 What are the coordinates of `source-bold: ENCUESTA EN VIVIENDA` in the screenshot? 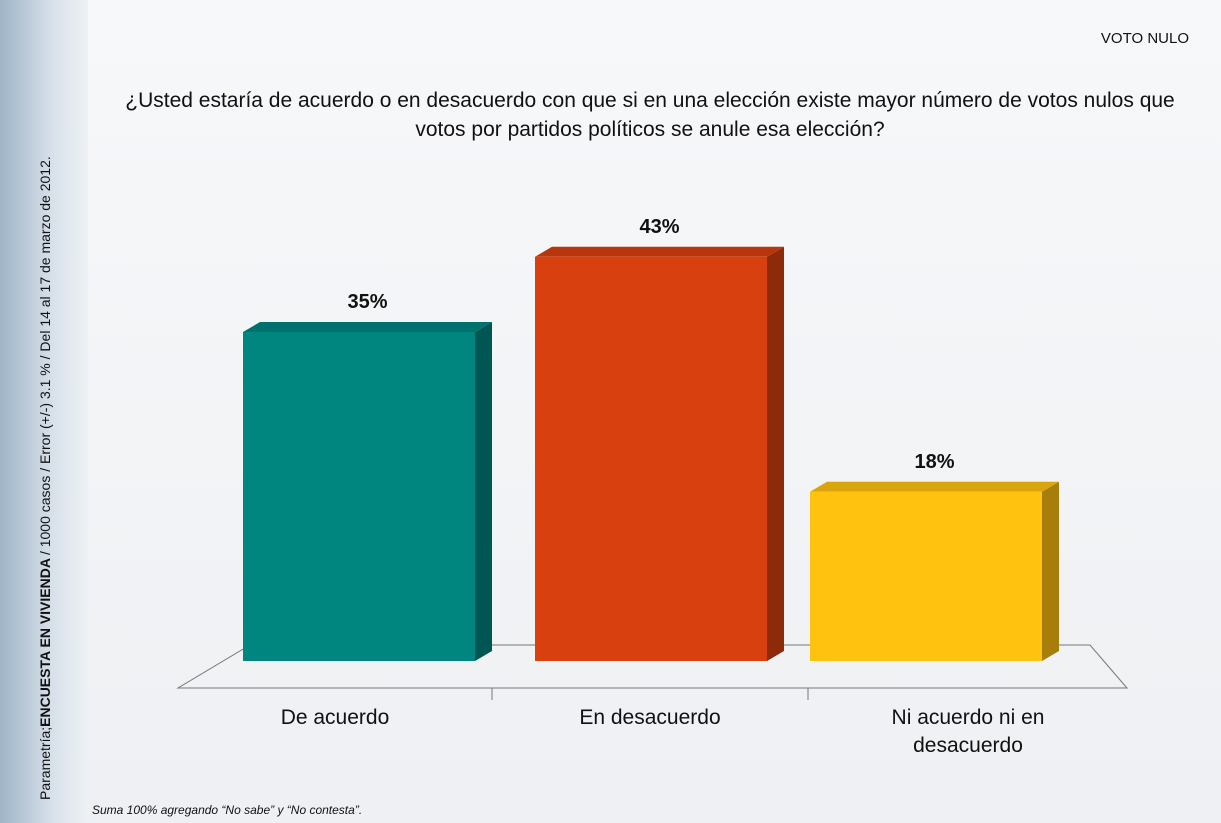 It's located at (45, 642).